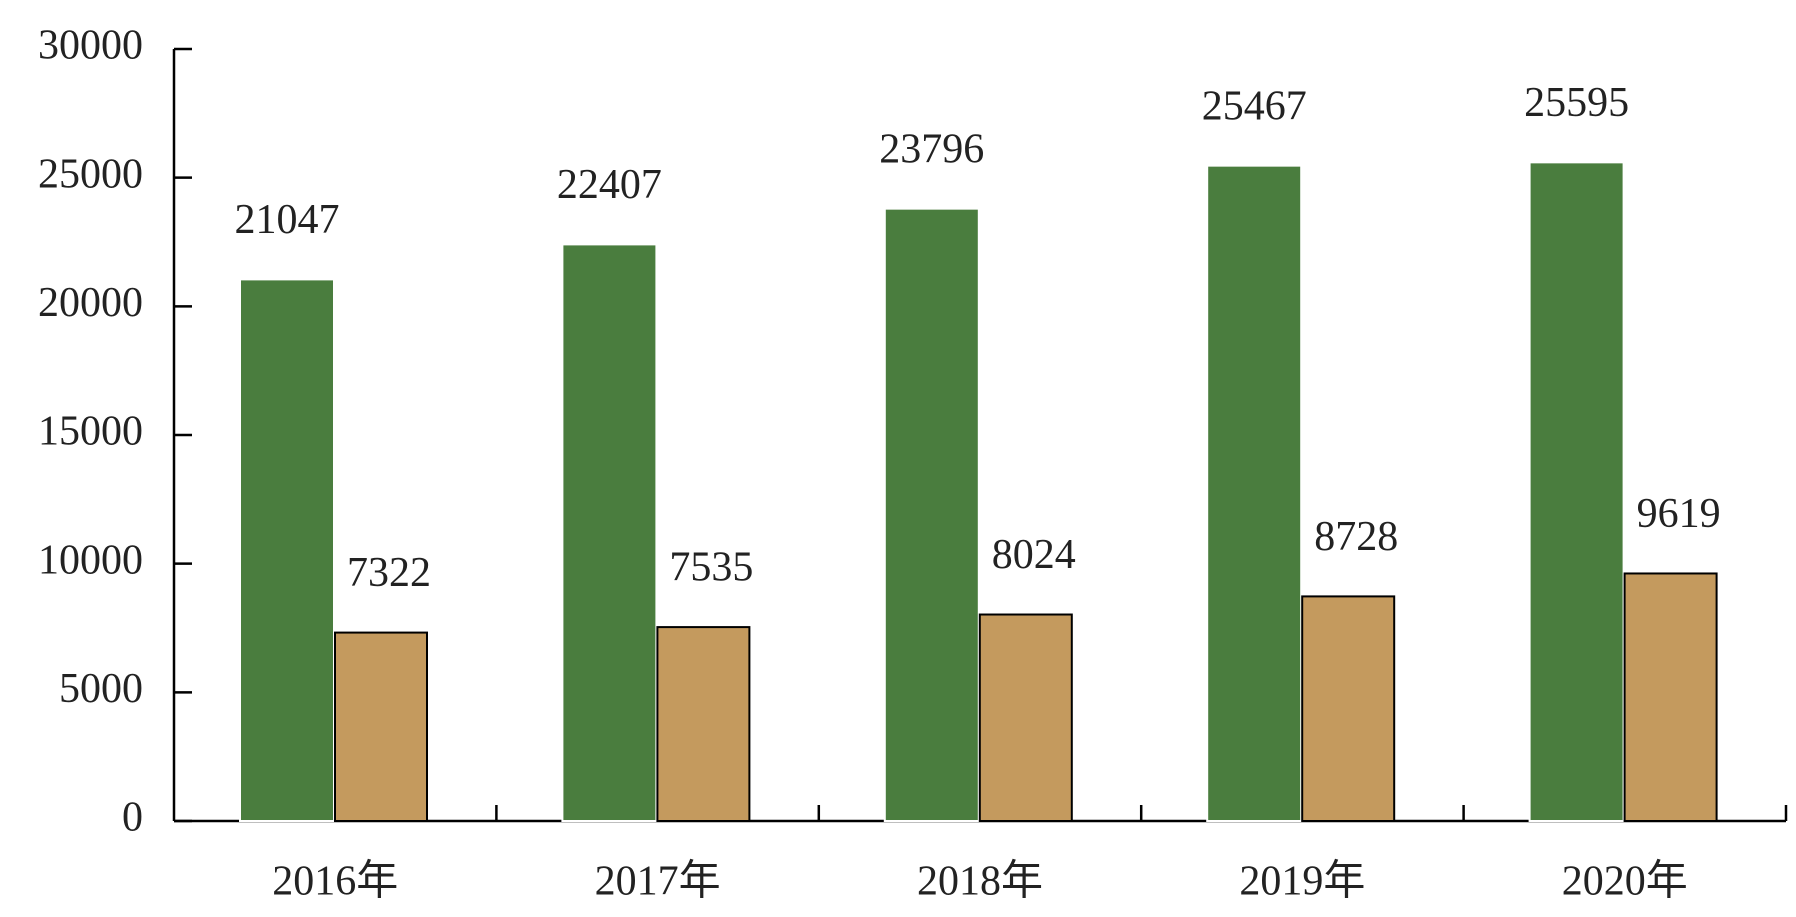 The image size is (1796, 917). Describe the element at coordinates (658, 881) in the screenshot. I see `x-tick-label: 2017年` at that location.